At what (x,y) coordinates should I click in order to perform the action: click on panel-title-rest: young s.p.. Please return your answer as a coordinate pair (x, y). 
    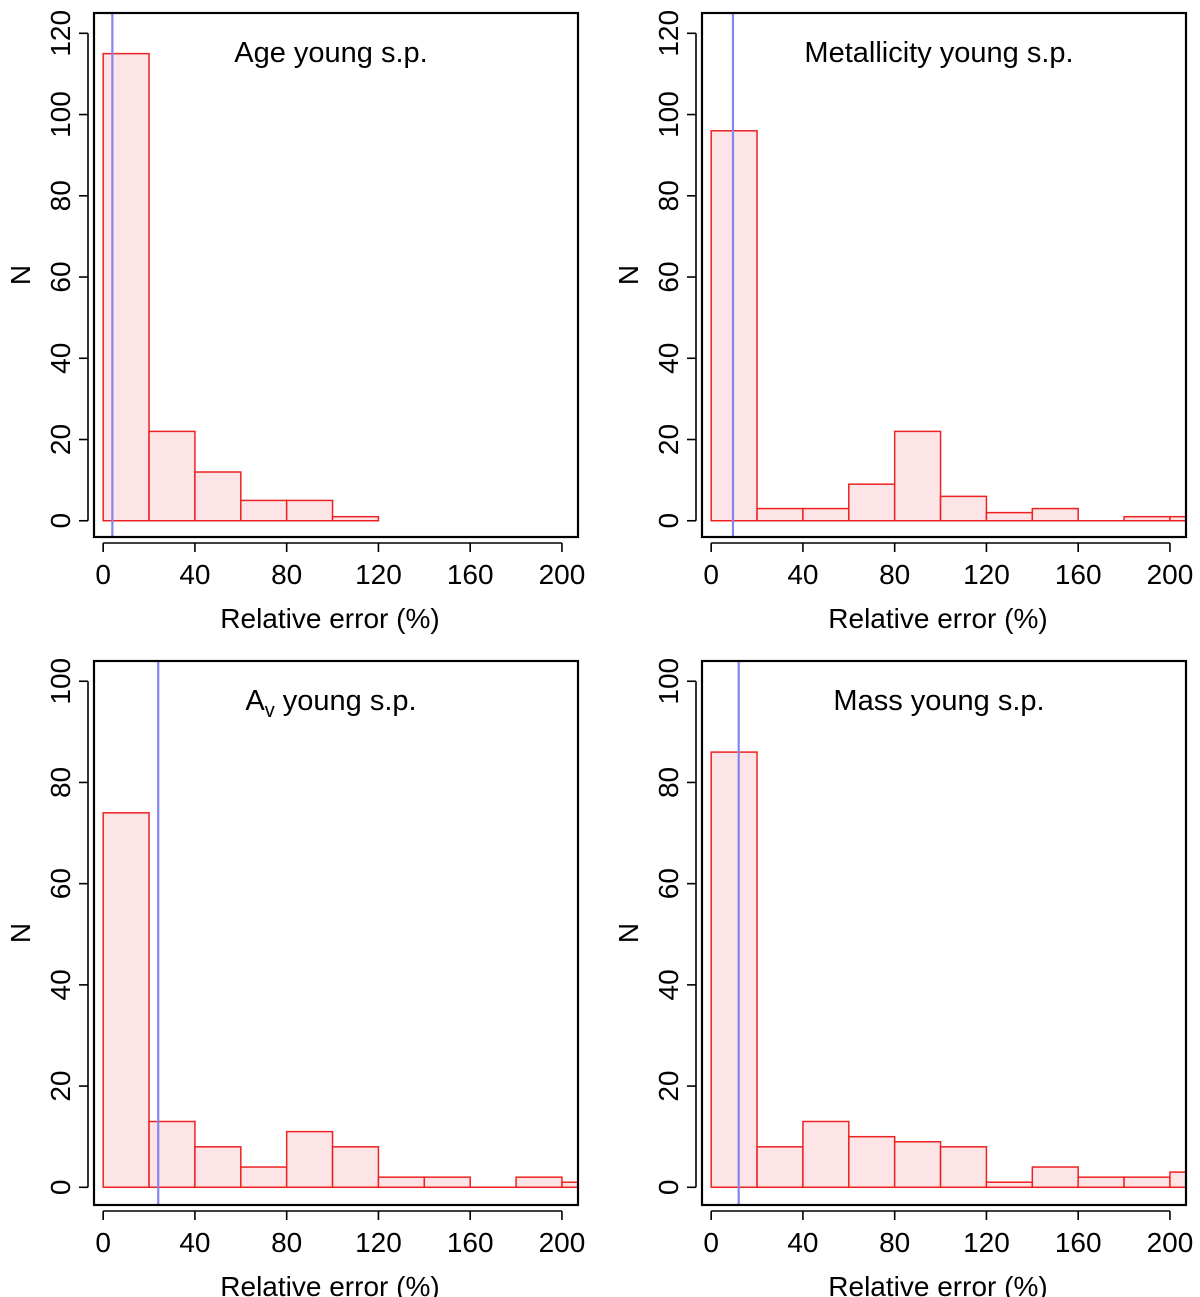
    Looking at the image, I should click on (346, 701).